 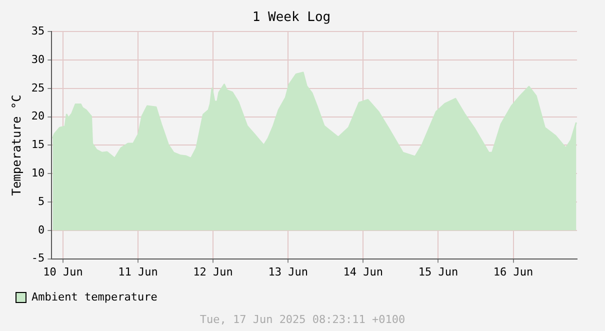 What do you see at coordinates (138, 271) in the screenshot?
I see `x-tick-label: 11 Jun` at bounding box center [138, 271].